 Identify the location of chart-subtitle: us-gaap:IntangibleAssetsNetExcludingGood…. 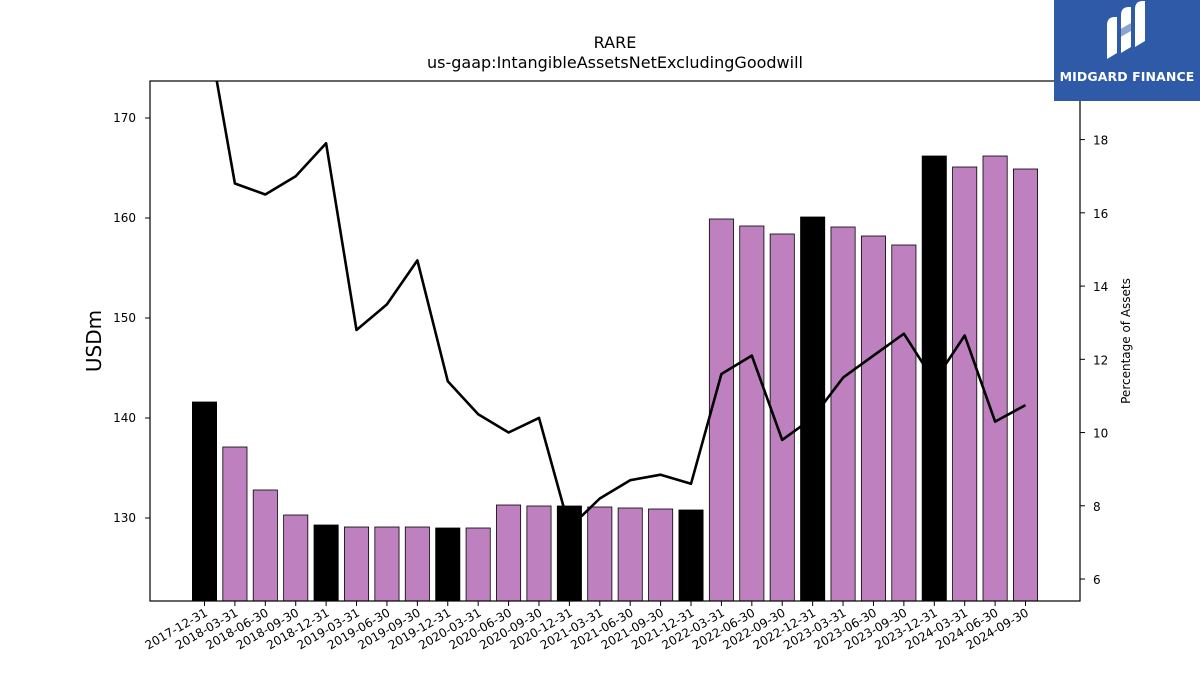
(615, 62).